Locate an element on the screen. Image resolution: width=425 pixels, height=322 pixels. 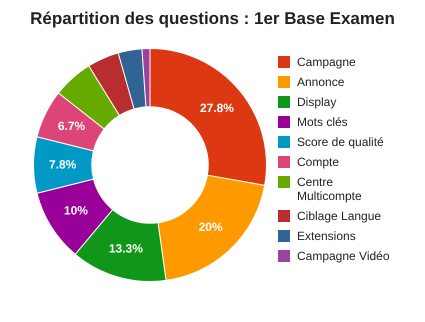
legend-label: Ciblage Langue is located at coordinates (339, 216).